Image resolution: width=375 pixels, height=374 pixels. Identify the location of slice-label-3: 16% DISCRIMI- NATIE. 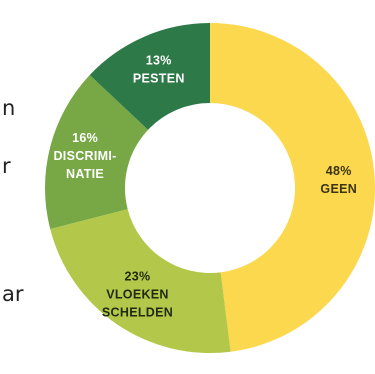
(84, 156).